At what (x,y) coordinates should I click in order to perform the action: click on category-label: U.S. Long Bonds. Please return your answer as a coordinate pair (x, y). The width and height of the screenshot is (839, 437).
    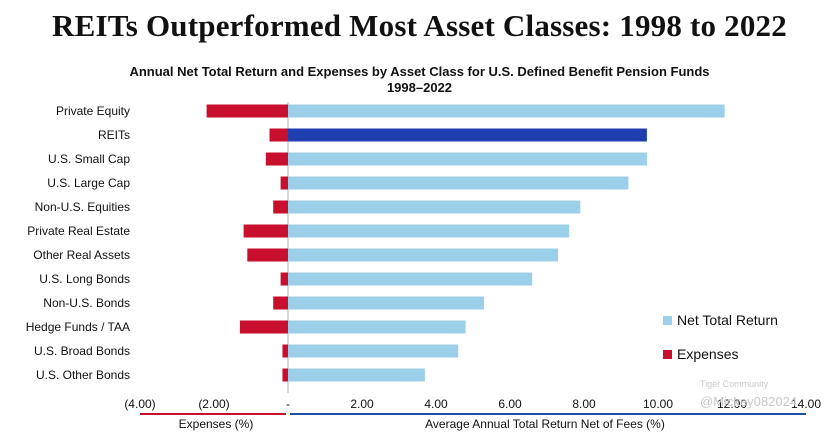
    Looking at the image, I should click on (84, 279).